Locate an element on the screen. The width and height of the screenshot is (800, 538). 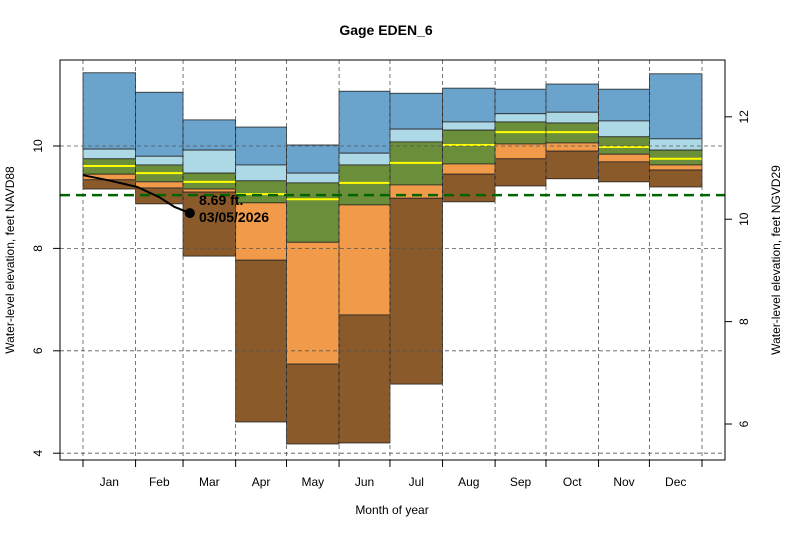
band-p10-min-may is located at coordinates (313, 404).